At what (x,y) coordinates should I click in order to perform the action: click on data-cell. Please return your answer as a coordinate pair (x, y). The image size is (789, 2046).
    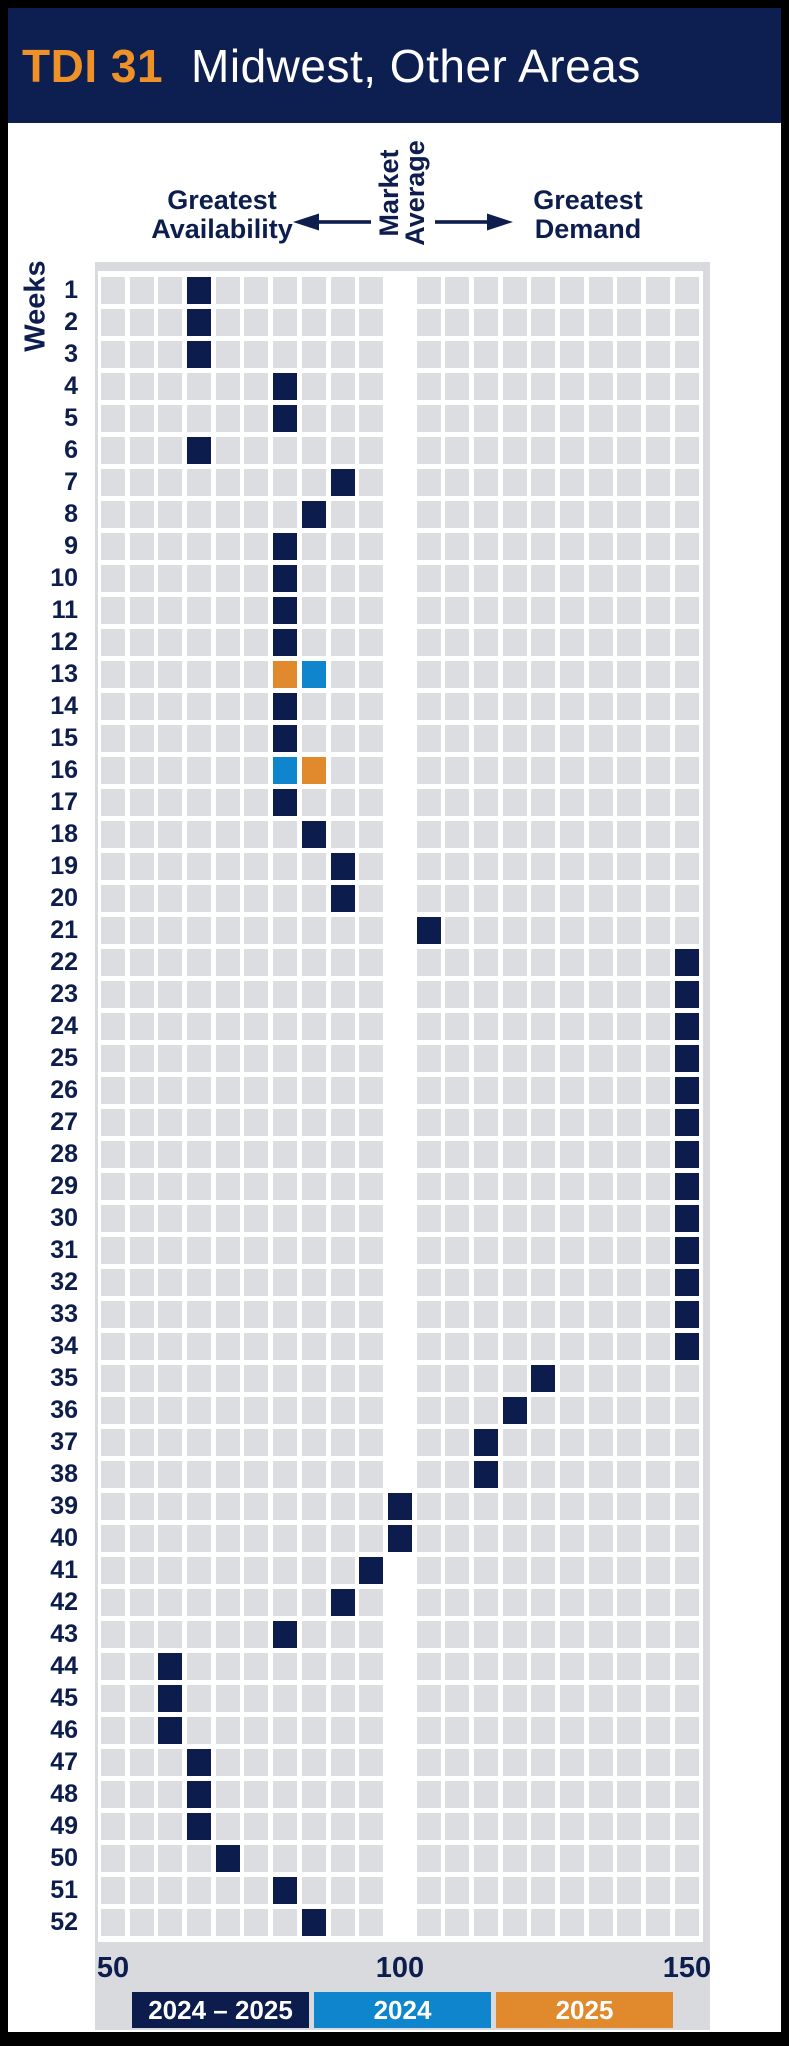
    Looking at the image, I should click on (399, 1538).